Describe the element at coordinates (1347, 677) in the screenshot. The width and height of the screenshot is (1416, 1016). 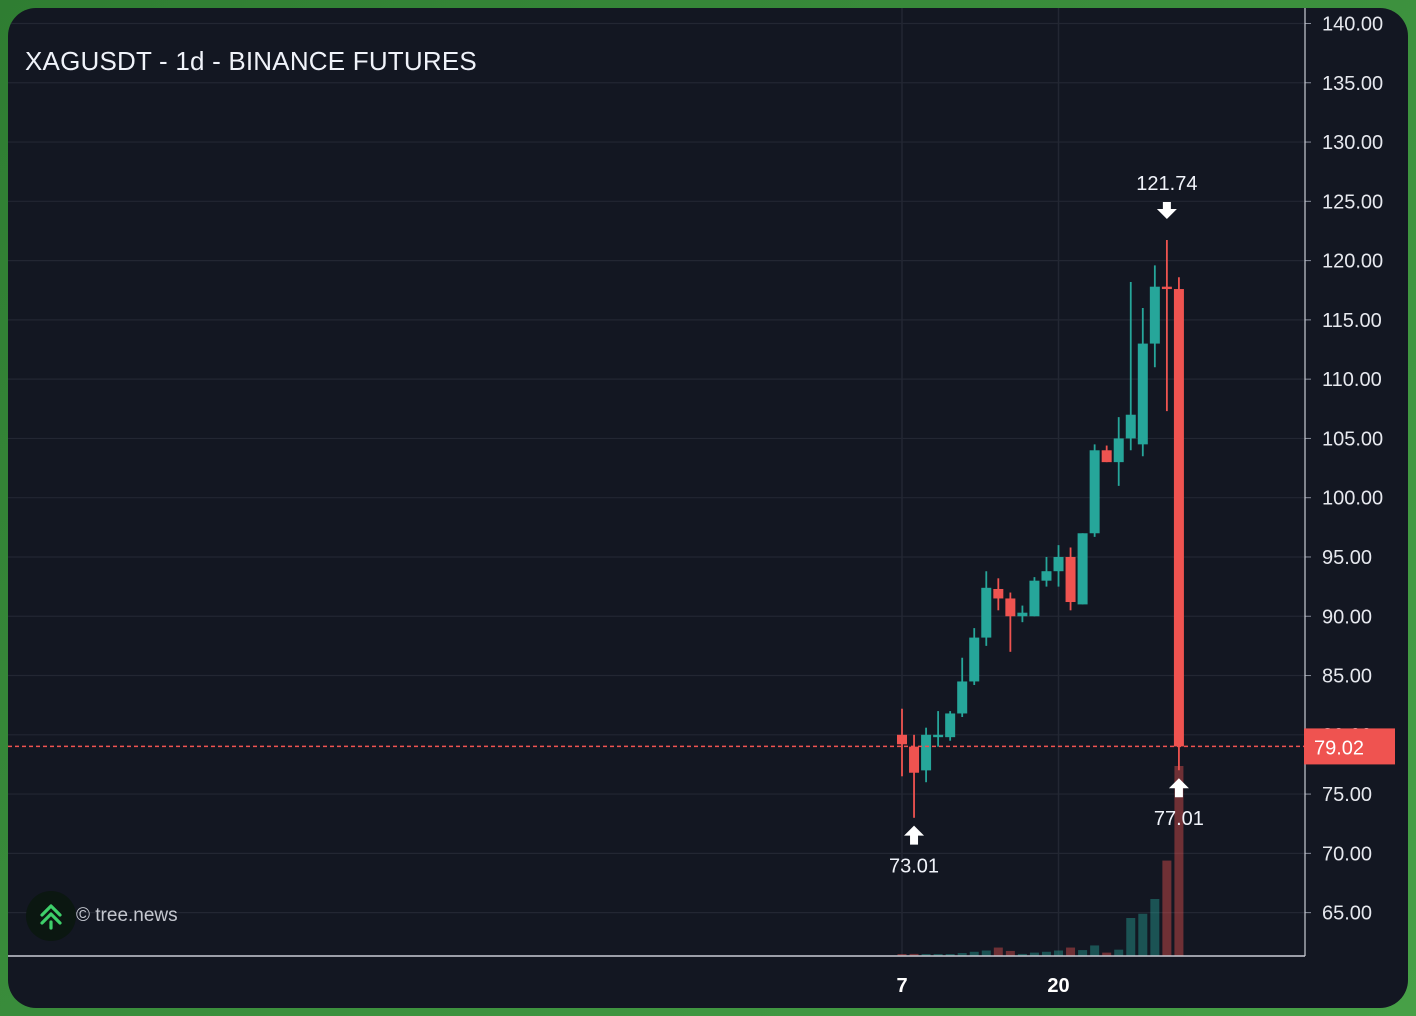
I see `y-tick-label: 85.00` at that location.